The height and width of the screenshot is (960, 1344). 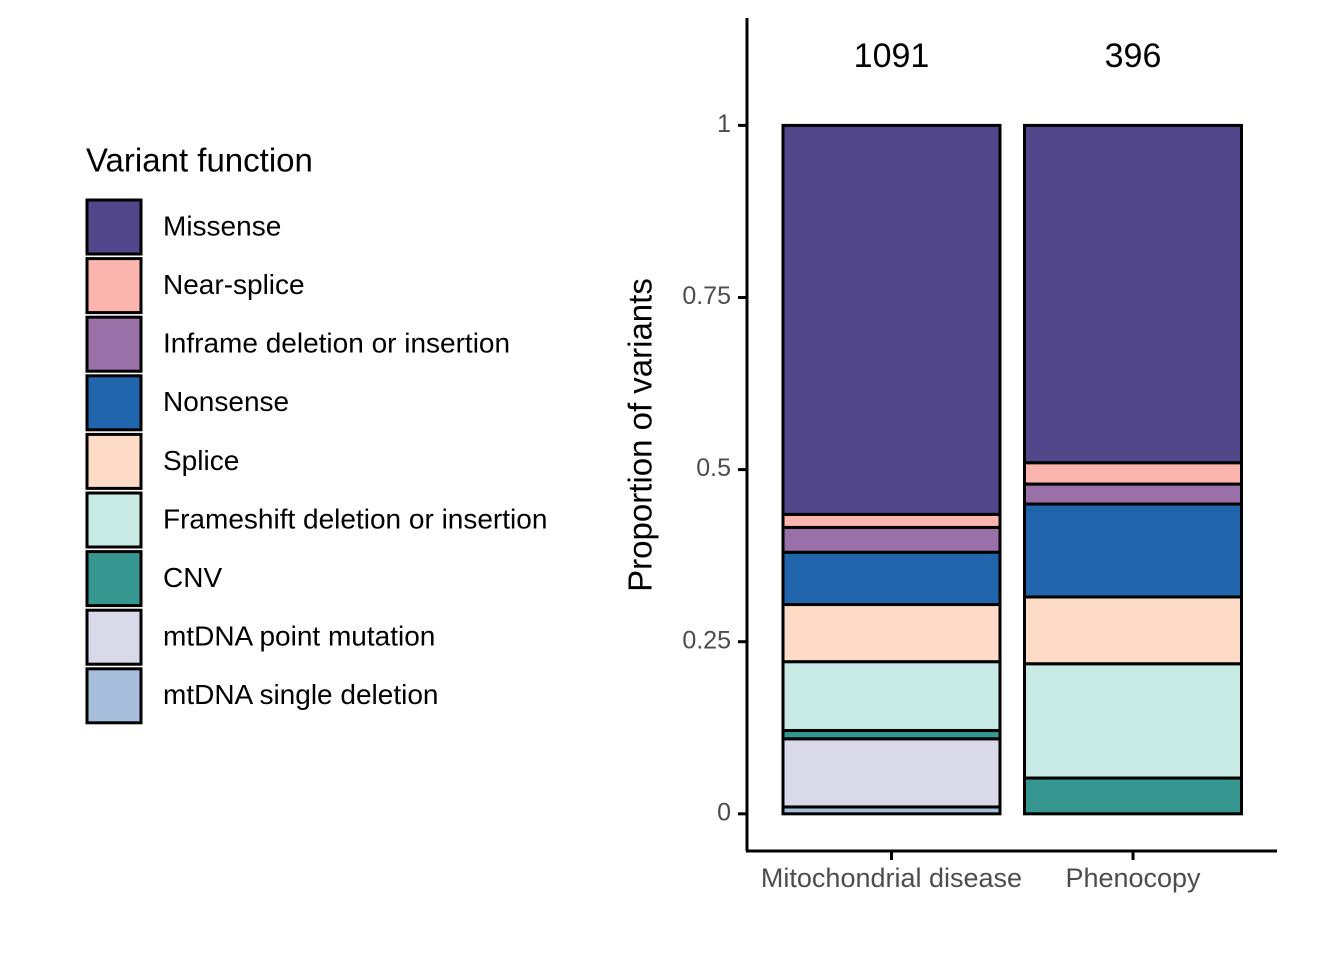 What do you see at coordinates (222, 225) in the screenshot?
I see `legend-label: Missense` at bounding box center [222, 225].